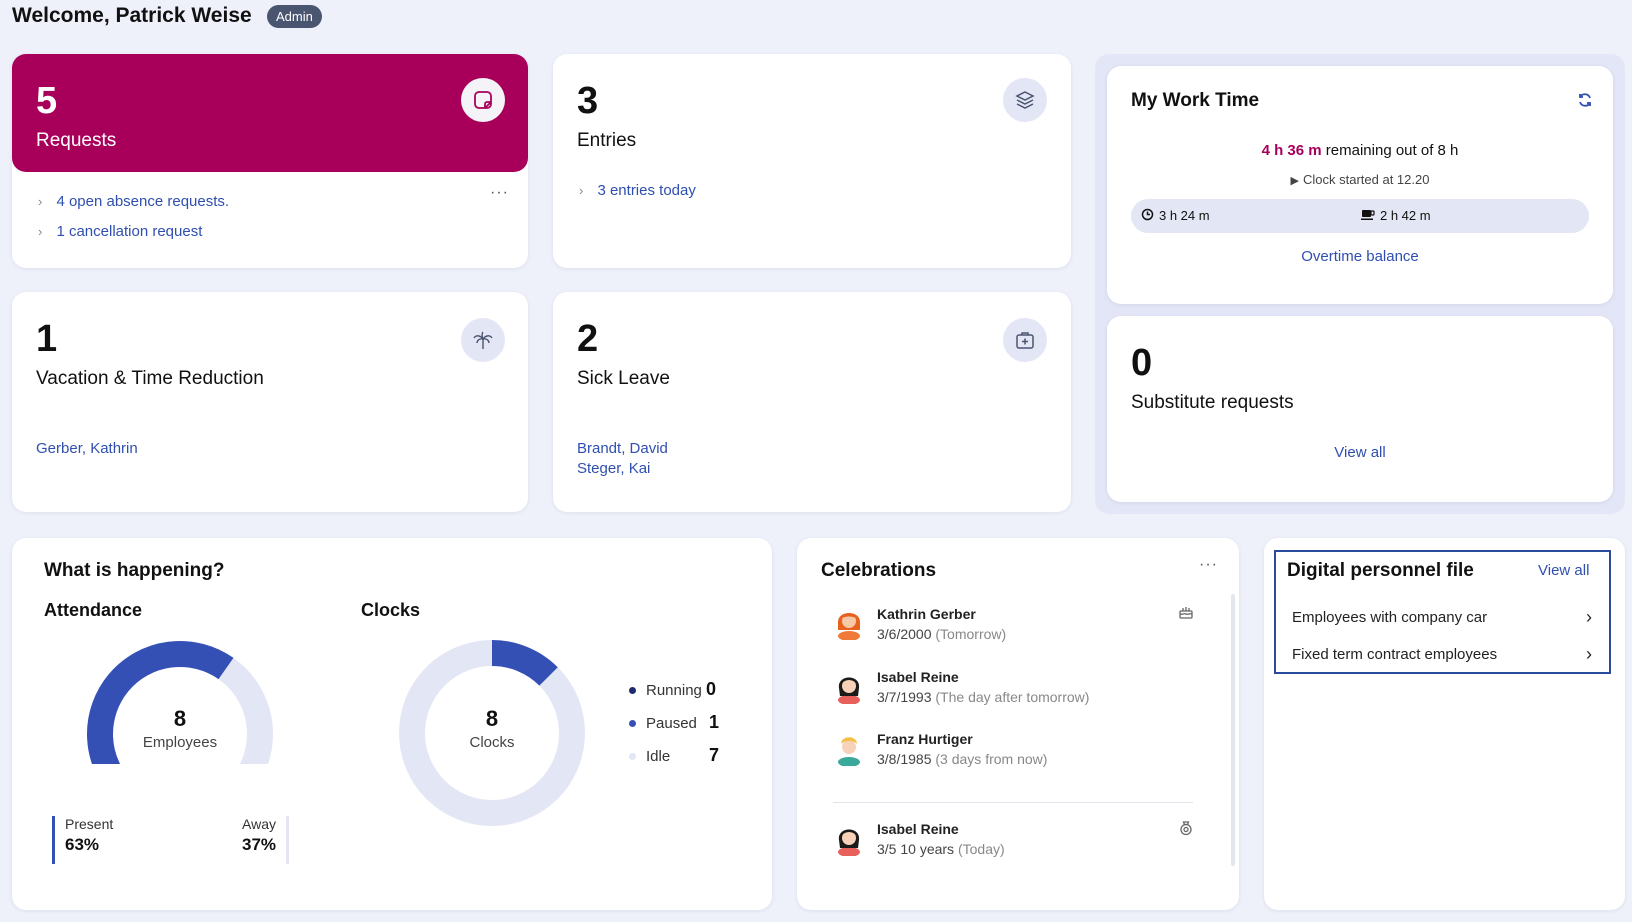  Describe the element at coordinates (1360, 452) in the screenshot. I see `substitute-view-all-link: View all` at that location.